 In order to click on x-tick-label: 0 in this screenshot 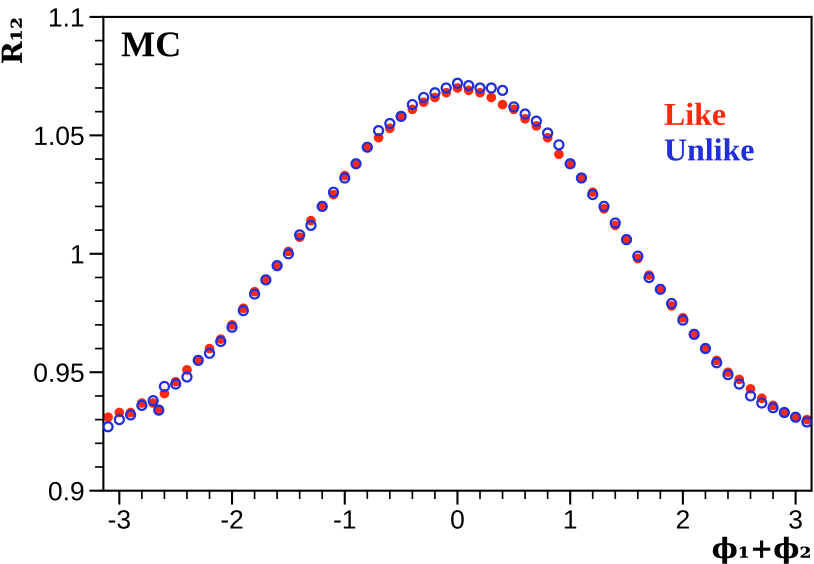, I will do `click(457, 519)`.